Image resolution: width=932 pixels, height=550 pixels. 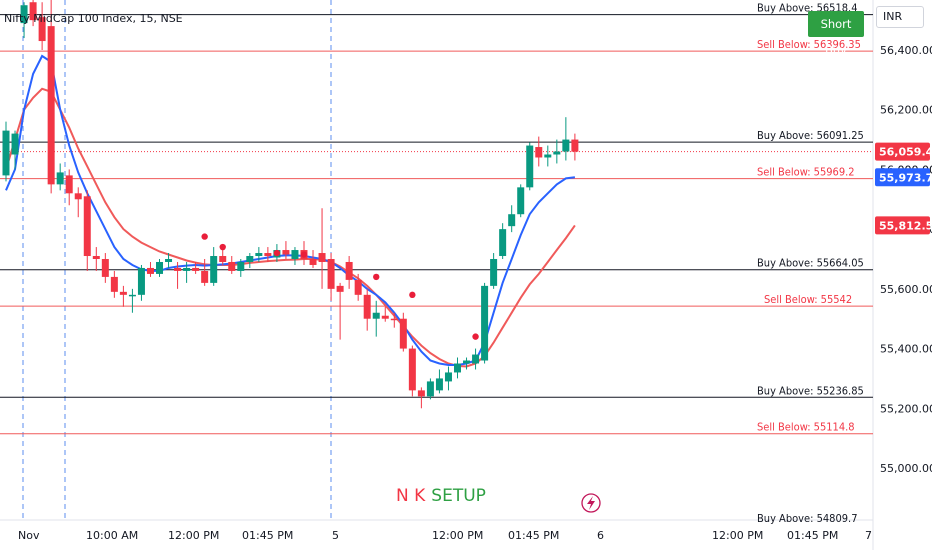 What do you see at coordinates (806, 172) in the screenshot?
I see `level-label-sell: Sell Below: 55969.2` at bounding box center [806, 172].